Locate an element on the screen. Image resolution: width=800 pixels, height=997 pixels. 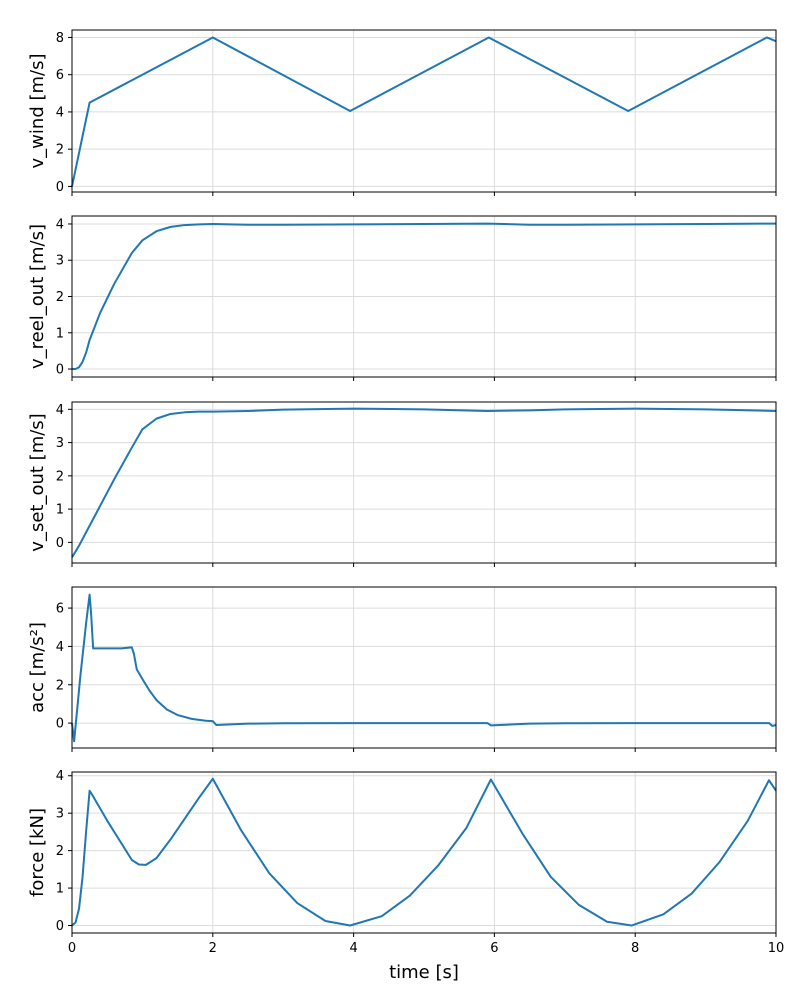
y-axis-label: force [kN] is located at coordinates (37, 852).